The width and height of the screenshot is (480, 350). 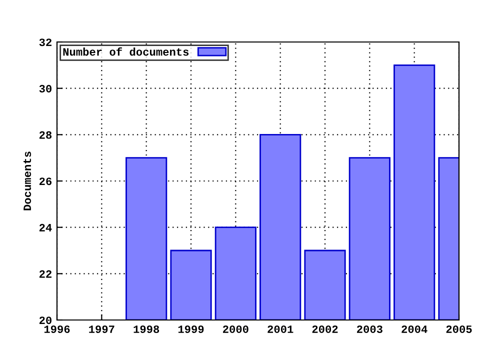 I want to click on x-tick-label: 1996, so click(x=57, y=329).